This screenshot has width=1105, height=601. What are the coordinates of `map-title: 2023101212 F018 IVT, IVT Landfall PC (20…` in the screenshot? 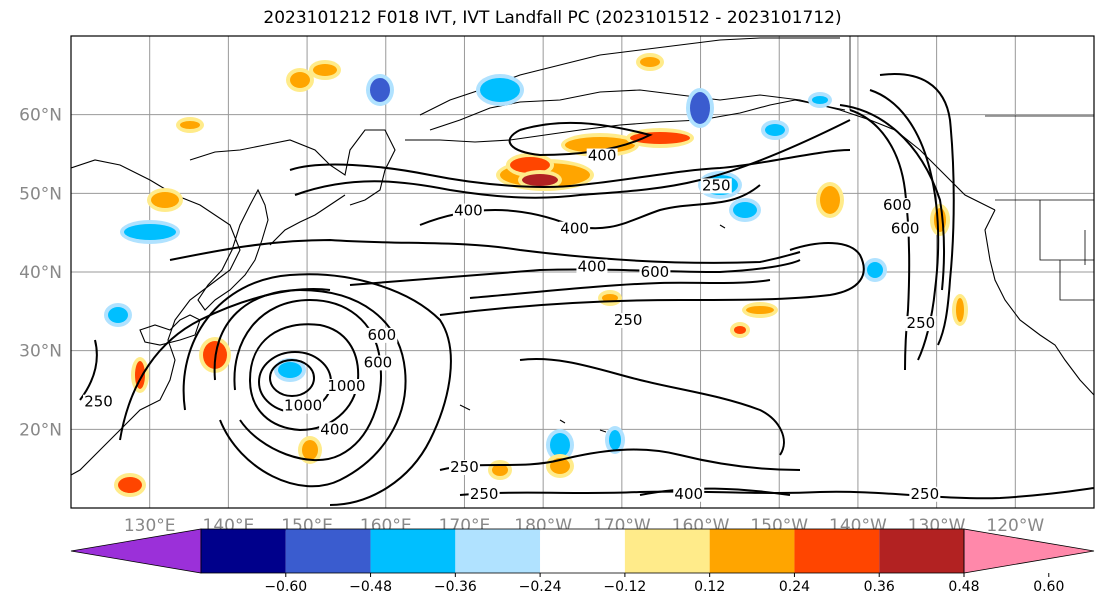 It's located at (552, 18).